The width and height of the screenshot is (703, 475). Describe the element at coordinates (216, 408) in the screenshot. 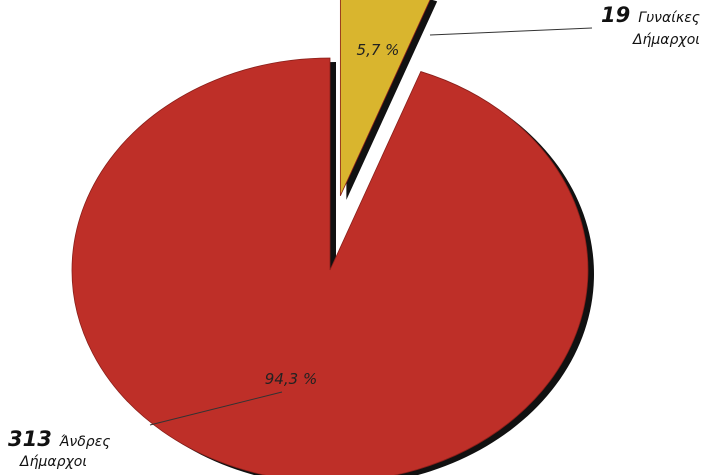

I see `leader-line-men` at that location.